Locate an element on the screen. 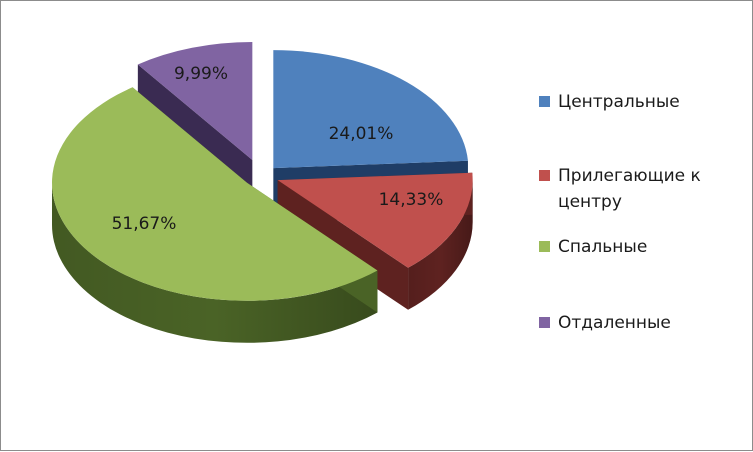 Image resolution: width=753 pixels, height=452 pixels. data-label: 51,67% is located at coordinates (144, 224).